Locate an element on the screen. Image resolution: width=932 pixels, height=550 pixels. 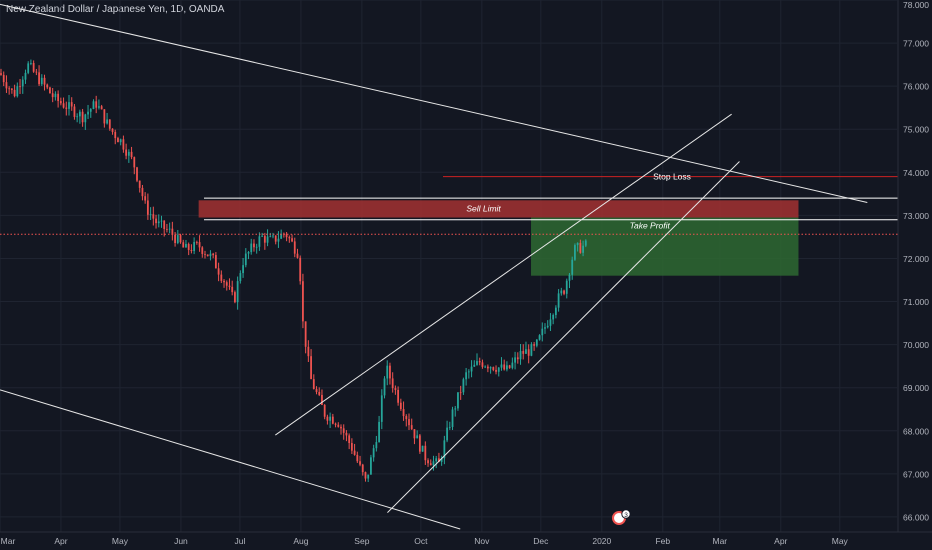
price-tick-label: 70.000 is located at coordinates (916, 345).